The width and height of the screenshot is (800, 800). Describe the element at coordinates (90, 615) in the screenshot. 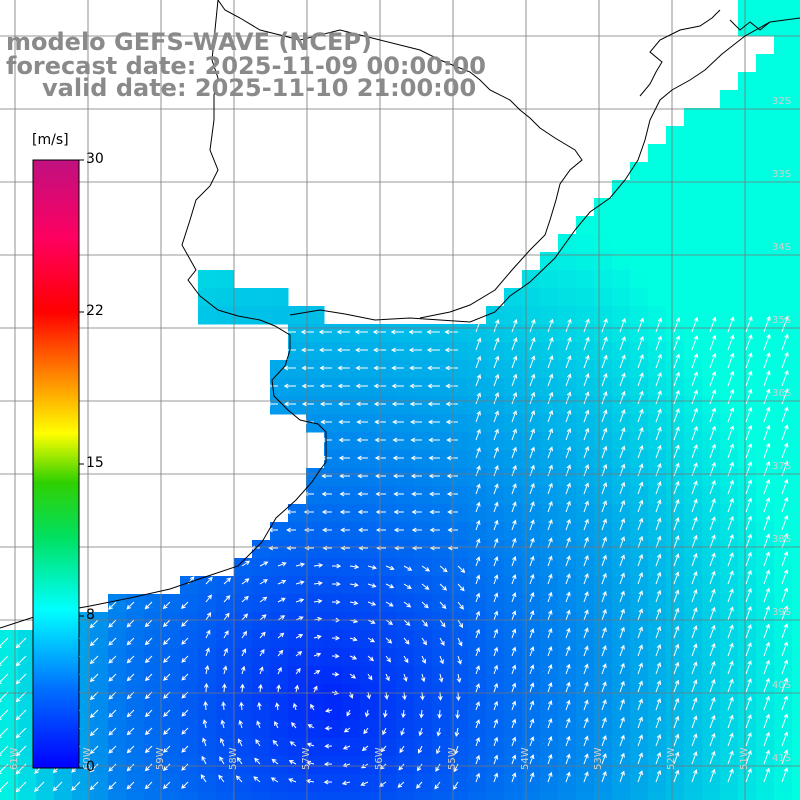

I see `colorbar-tick-8: 8` at that location.